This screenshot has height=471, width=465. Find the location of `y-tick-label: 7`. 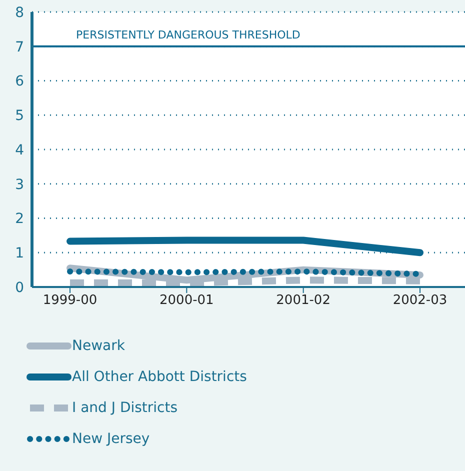

y-tick-label: 7 is located at coordinates (19, 47).